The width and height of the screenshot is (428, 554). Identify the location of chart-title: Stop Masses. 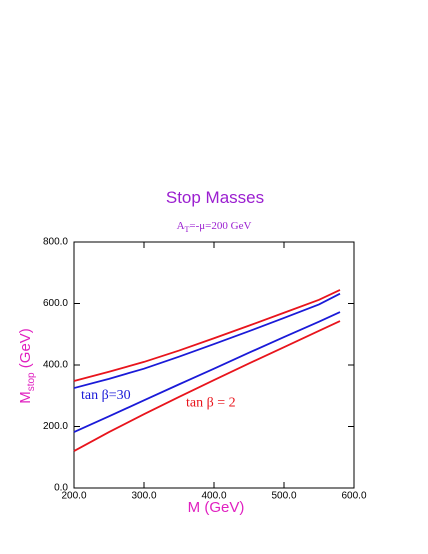
(215, 197).